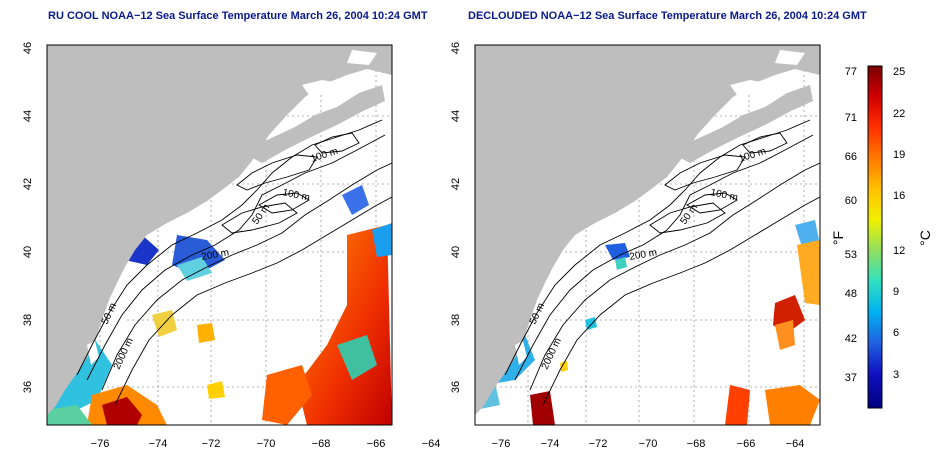 The image size is (950, 475). What do you see at coordinates (896, 292) in the screenshot?
I see `celsius-tick: 9` at bounding box center [896, 292].